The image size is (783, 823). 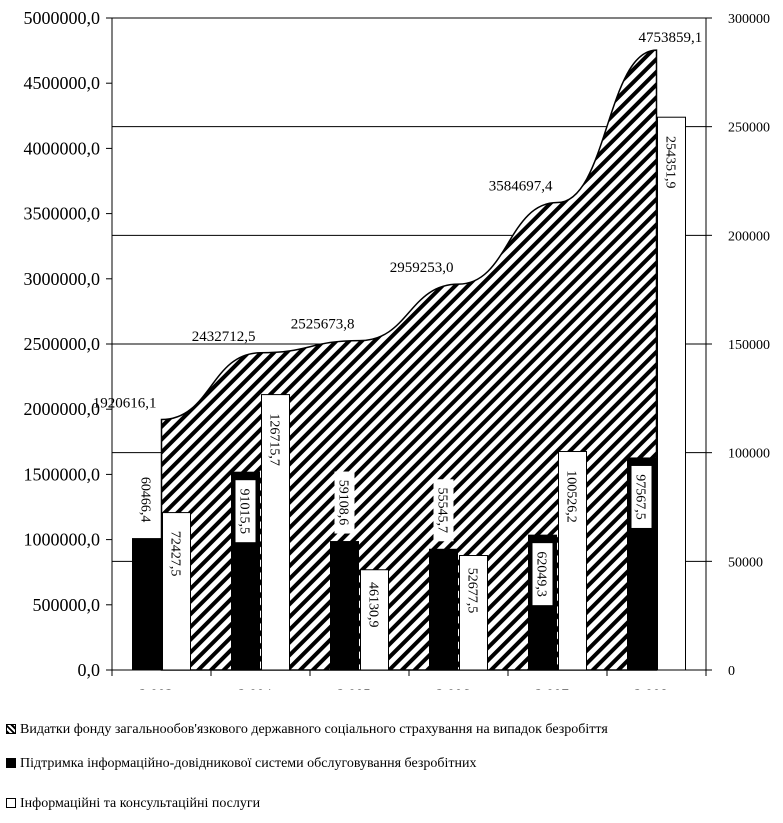 What do you see at coordinates (62, 540) in the screenshot?
I see `left-tick-label: 1000000,0` at bounding box center [62, 540].